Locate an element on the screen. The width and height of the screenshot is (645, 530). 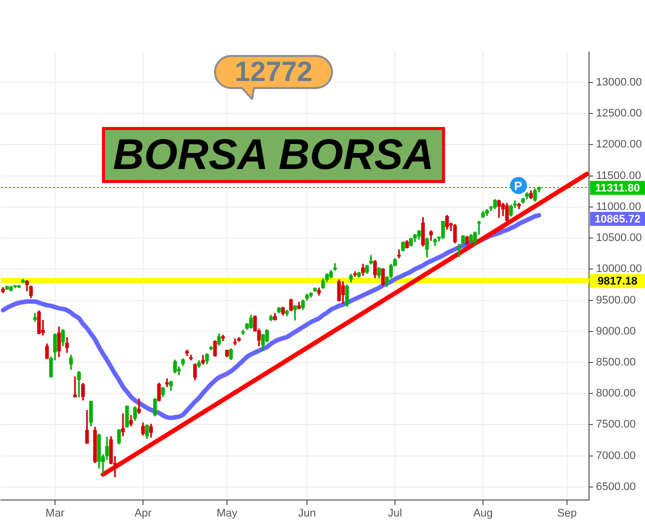
y-tick-label: 10000.00 is located at coordinates (619, 269).